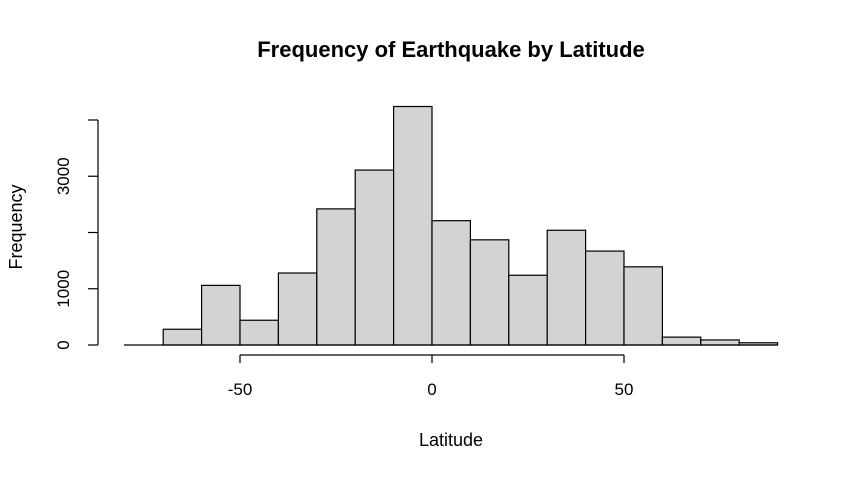 This screenshot has width=855, height=478. What do you see at coordinates (63, 344) in the screenshot?
I see `y-tick-label: 0` at bounding box center [63, 344].